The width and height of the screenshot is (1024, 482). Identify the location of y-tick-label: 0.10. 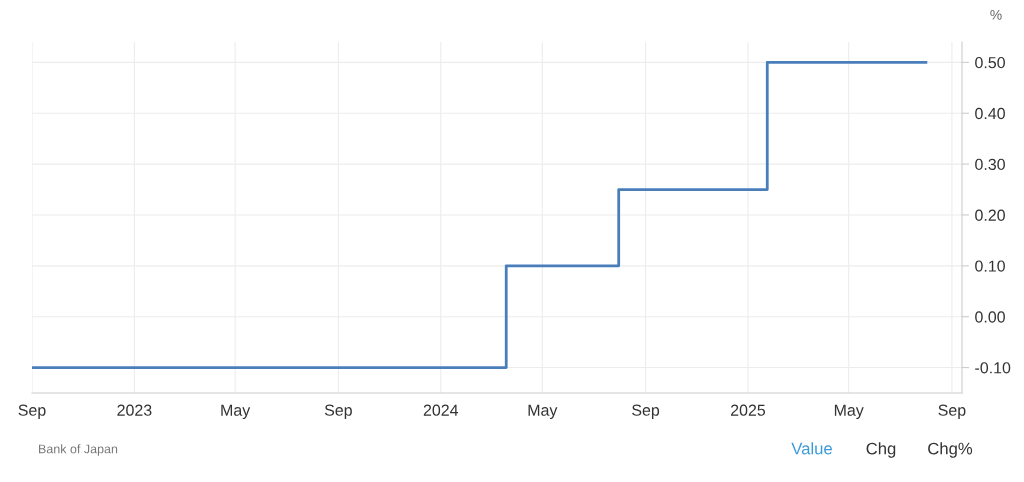
(990, 266).